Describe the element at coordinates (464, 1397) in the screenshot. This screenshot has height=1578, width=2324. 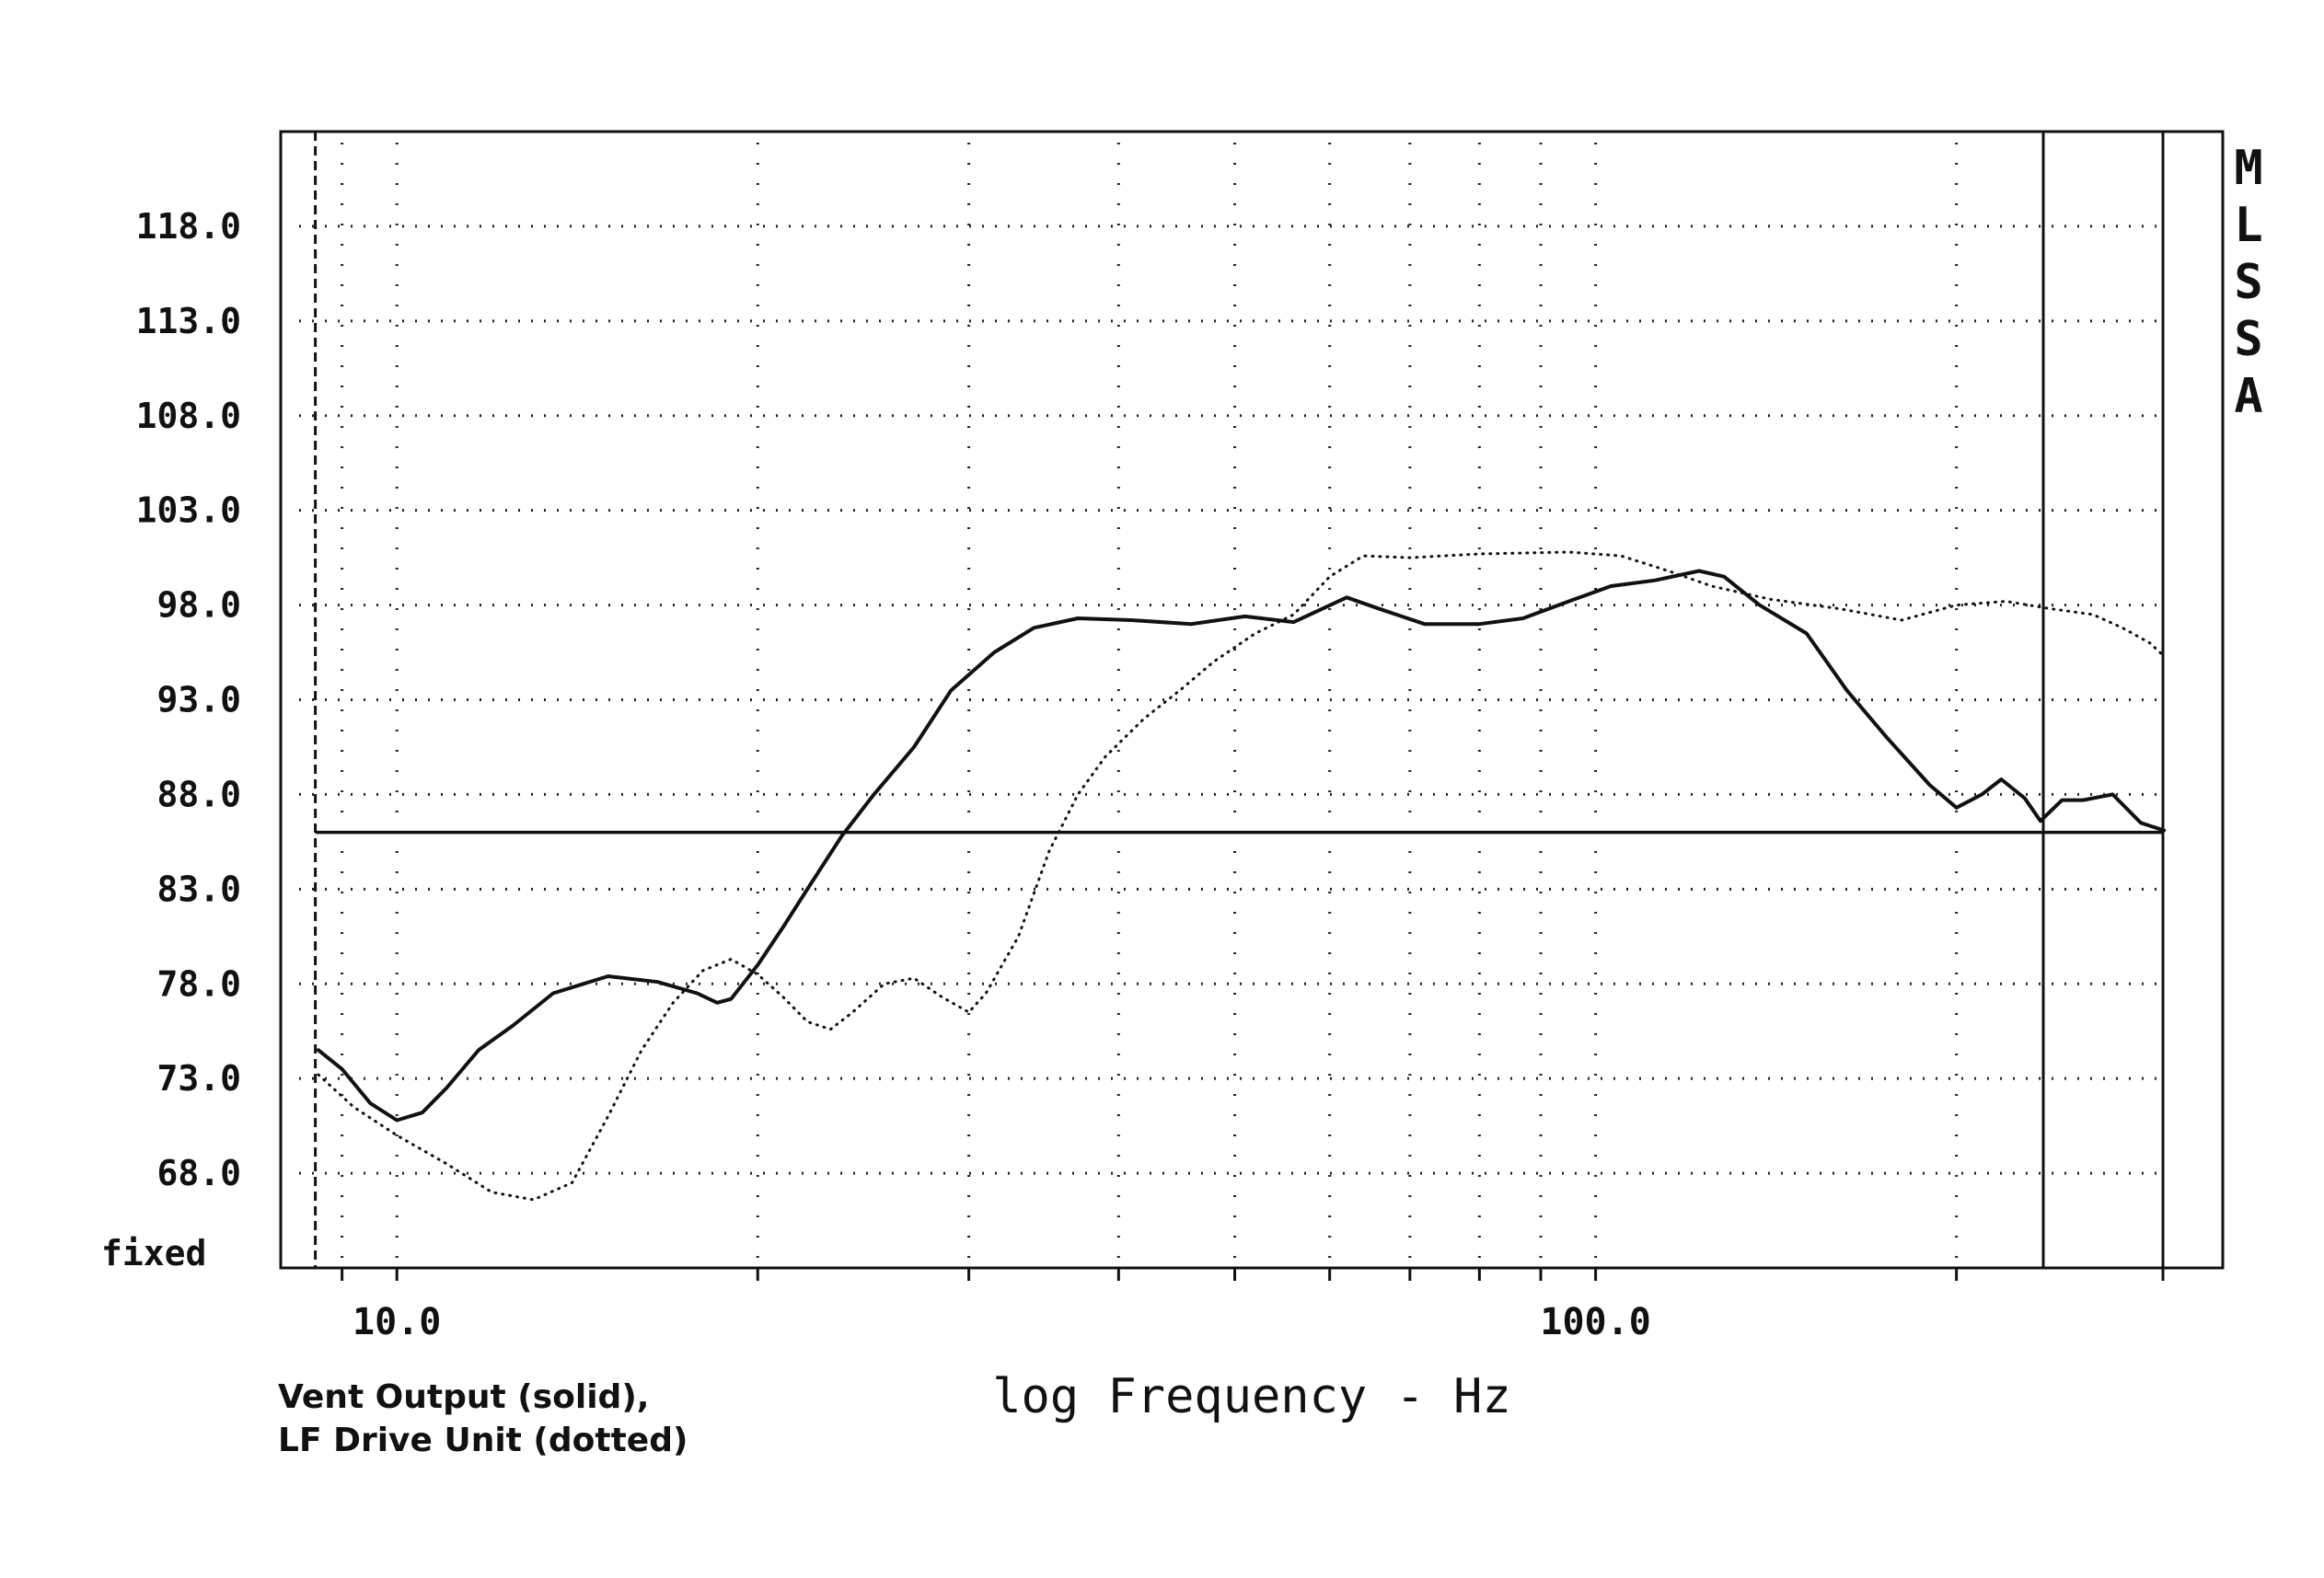
I see `legend-solid: Vent Output (solid),` at that location.